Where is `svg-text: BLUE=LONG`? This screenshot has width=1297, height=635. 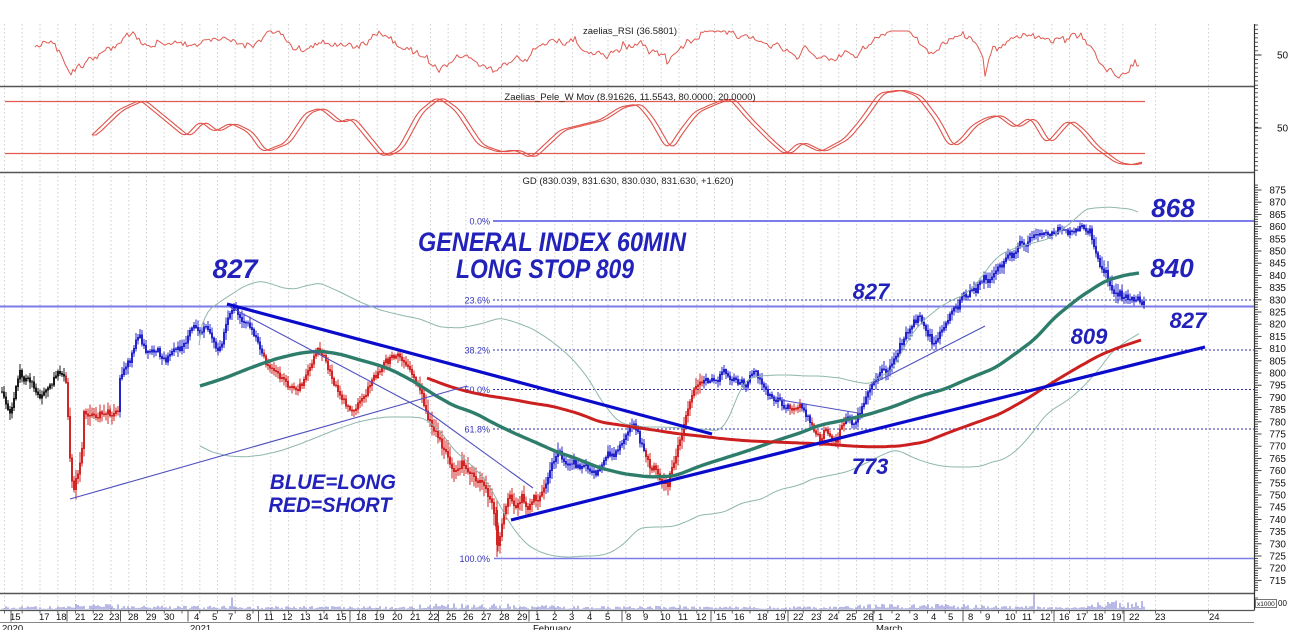 svg-text: BLUE=LONG is located at coordinates (333, 482).